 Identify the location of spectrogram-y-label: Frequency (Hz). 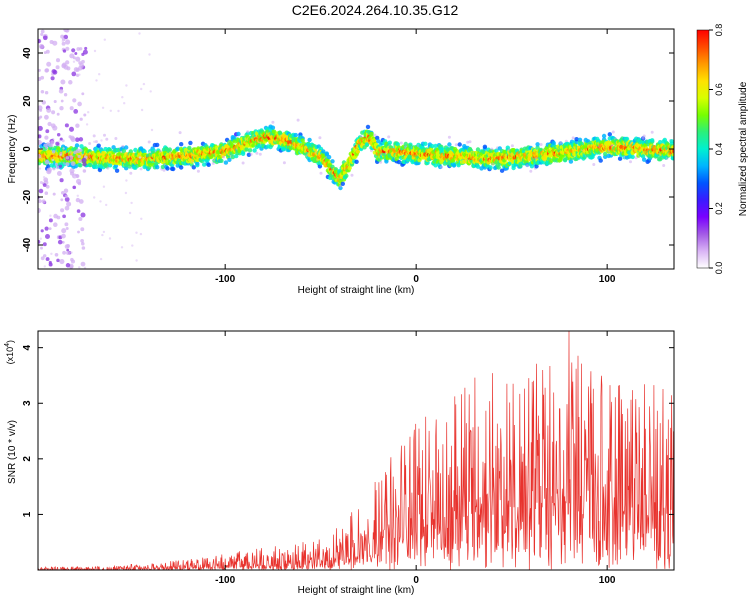
(12, 149).